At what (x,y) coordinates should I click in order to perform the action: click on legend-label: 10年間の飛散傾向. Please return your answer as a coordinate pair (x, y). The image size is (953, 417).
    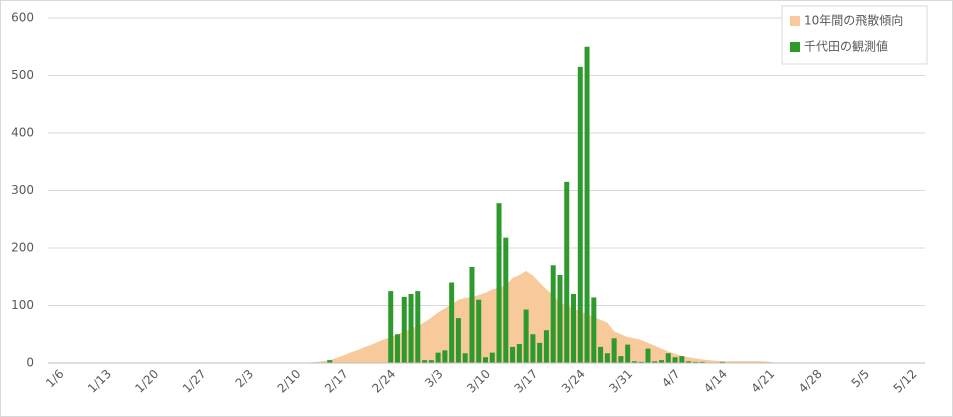
    Looking at the image, I should click on (853, 20).